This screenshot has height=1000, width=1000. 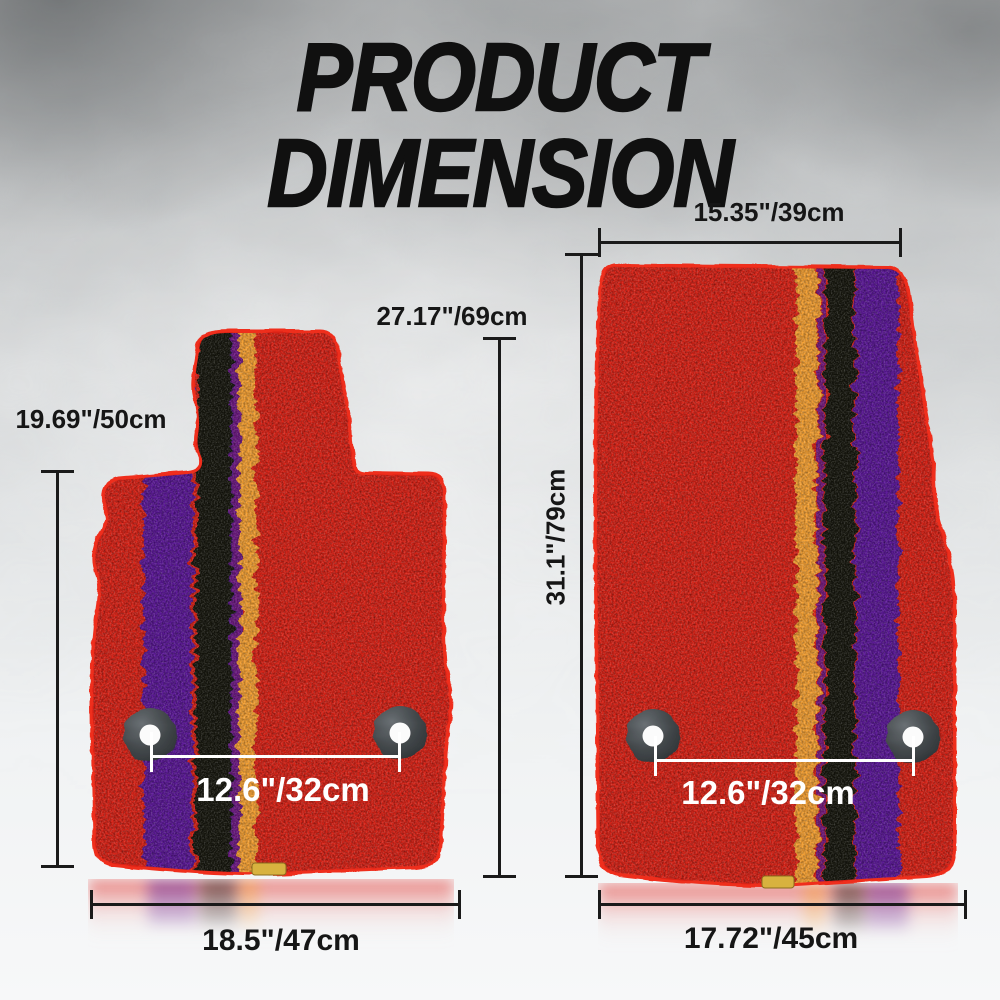 What do you see at coordinates (784, 756) in the screenshot?
I see `passenger-mat-hook-distance-line` at bounding box center [784, 756].